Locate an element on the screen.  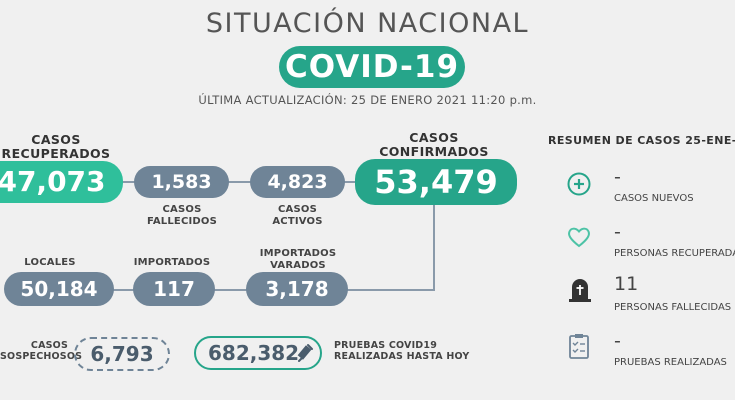
pruebas-realizadas-label: PRUEBAS REALIZADAS is located at coordinates (670, 362).